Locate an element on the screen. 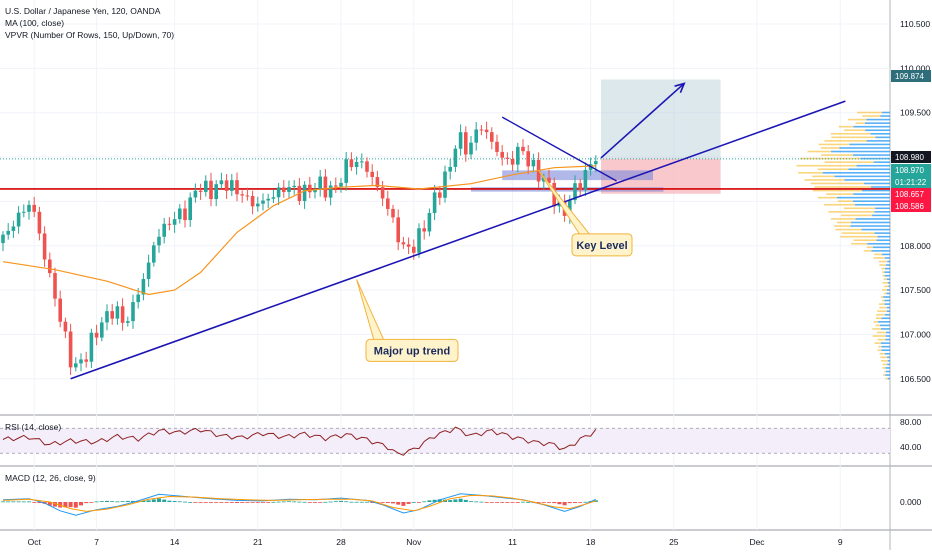 The image size is (932, 555). rsi-line is located at coordinates (299, 441).